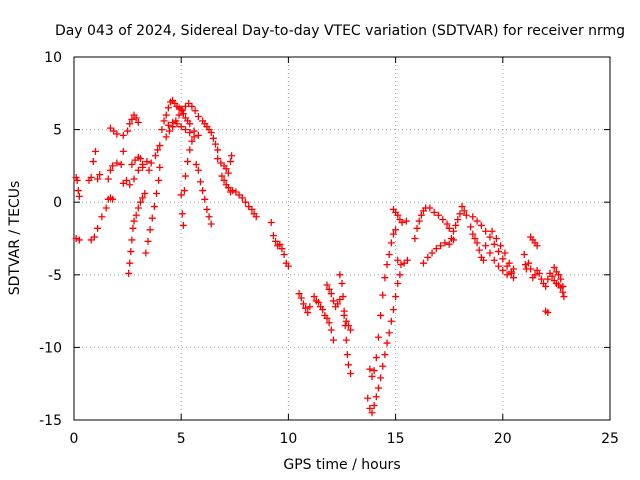 This screenshot has width=640, height=480. I want to click on x-tick-label: 20, so click(503, 439).